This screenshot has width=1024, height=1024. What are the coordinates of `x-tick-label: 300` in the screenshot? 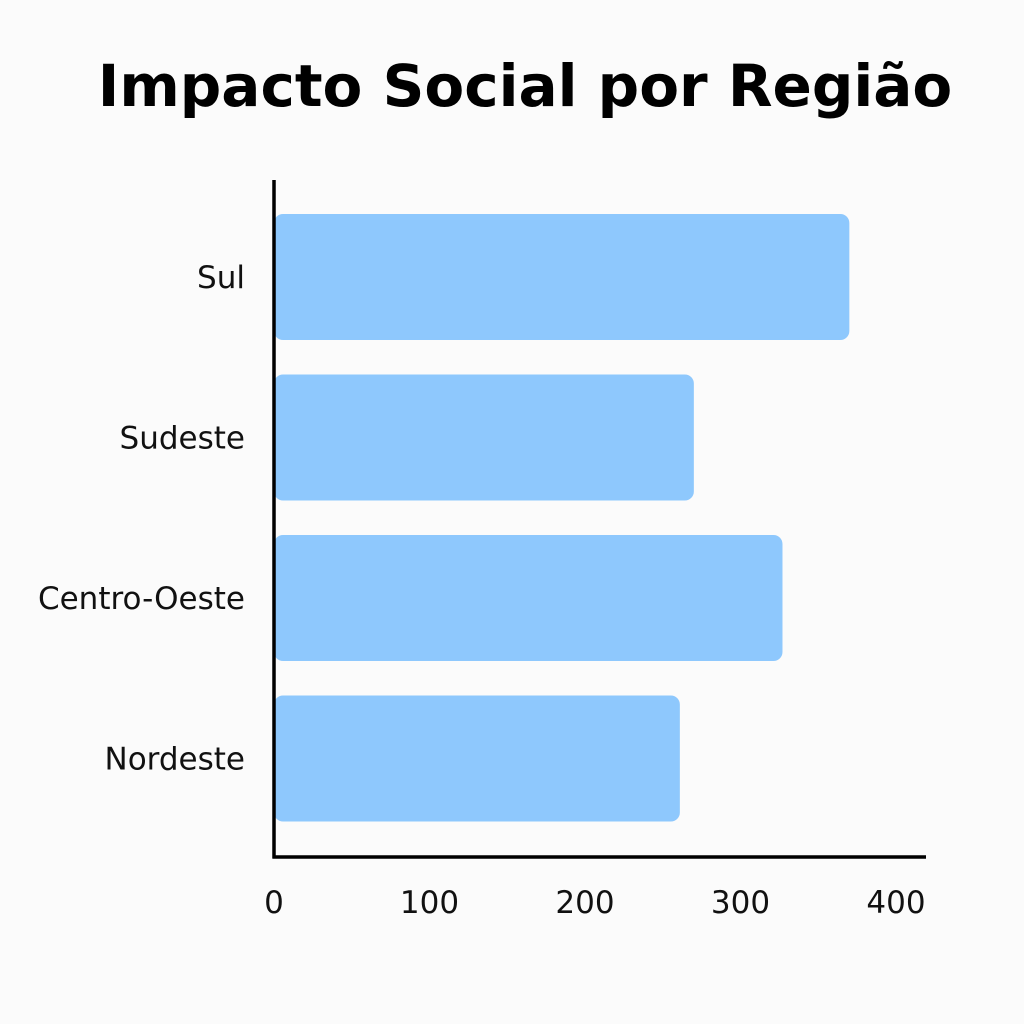 It's located at (740, 903).